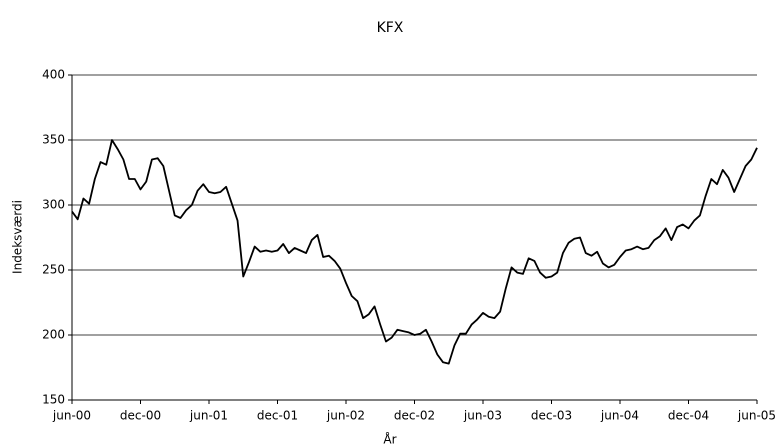 This screenshot has height=448, width=781. What do you see at coordinates (277, 416) in the screenshot?
I see `x-tick-label: dec-01` at bounding box center [277, 416].